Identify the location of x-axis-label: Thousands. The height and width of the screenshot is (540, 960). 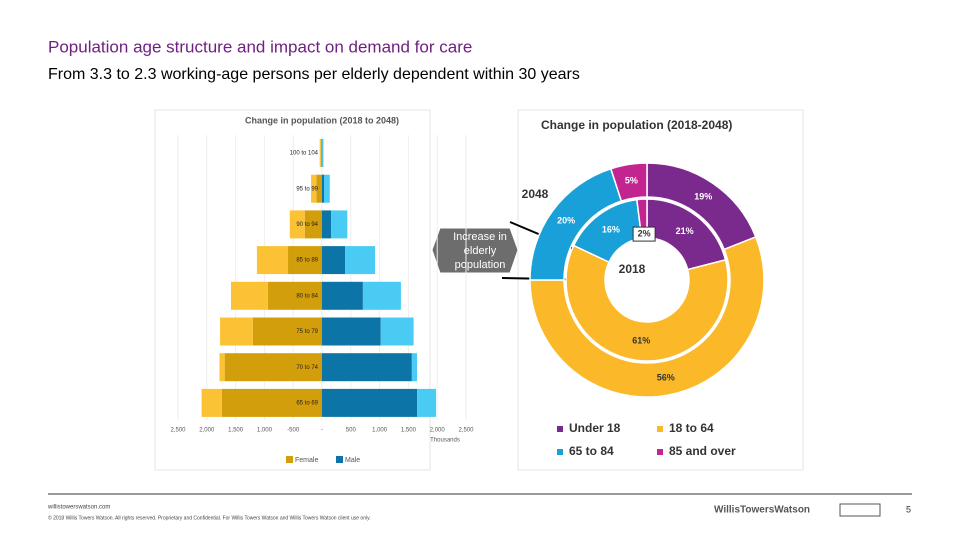
(445, 441).